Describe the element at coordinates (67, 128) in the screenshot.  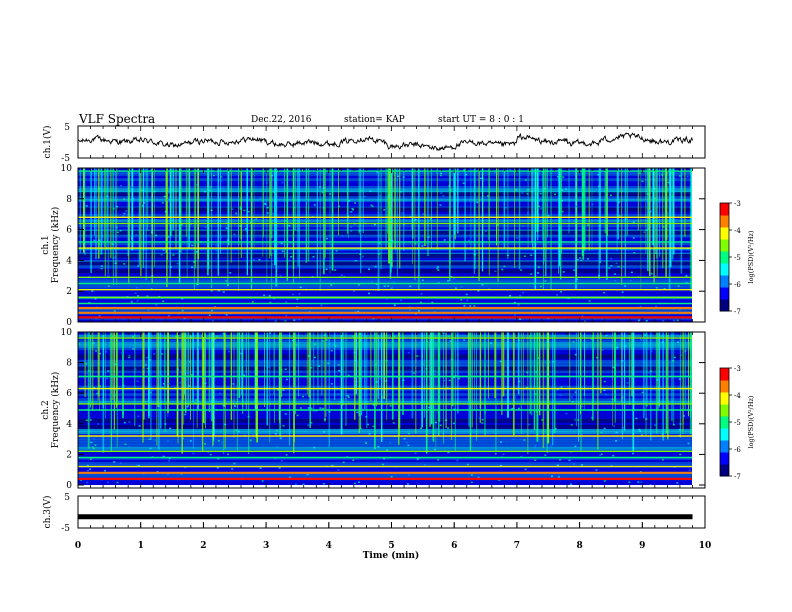
I see `ch1-ytick-top: 5` at that location.